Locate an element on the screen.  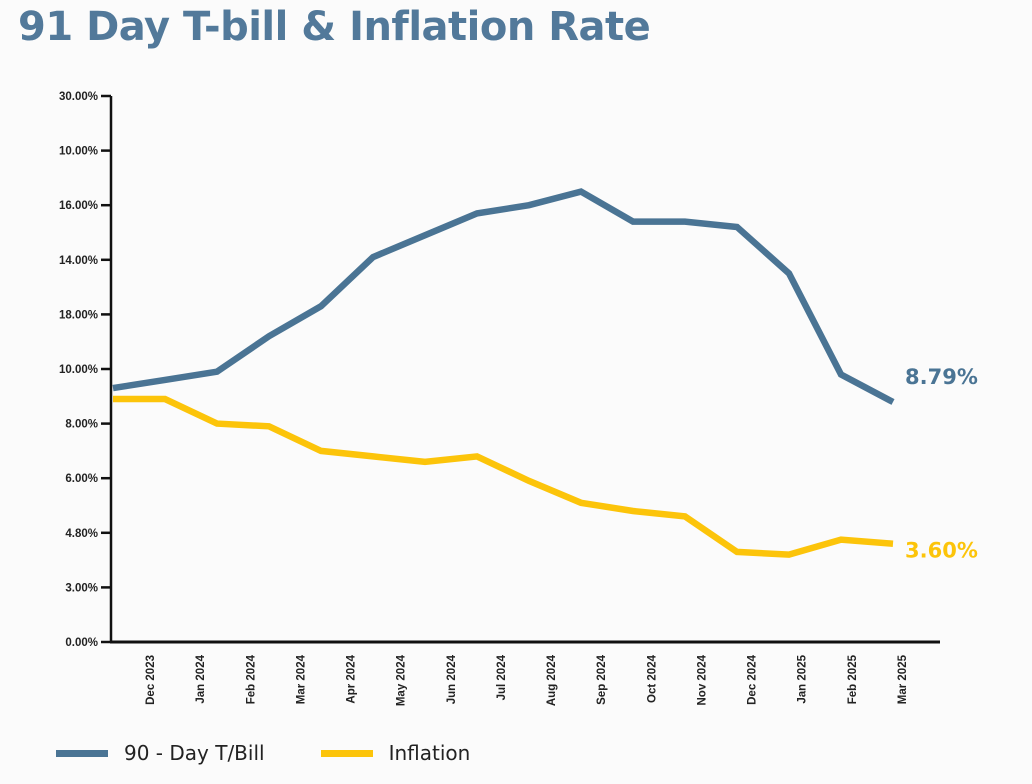
x-tick-label: Dec 2024 is located at coordinates (753, 679).